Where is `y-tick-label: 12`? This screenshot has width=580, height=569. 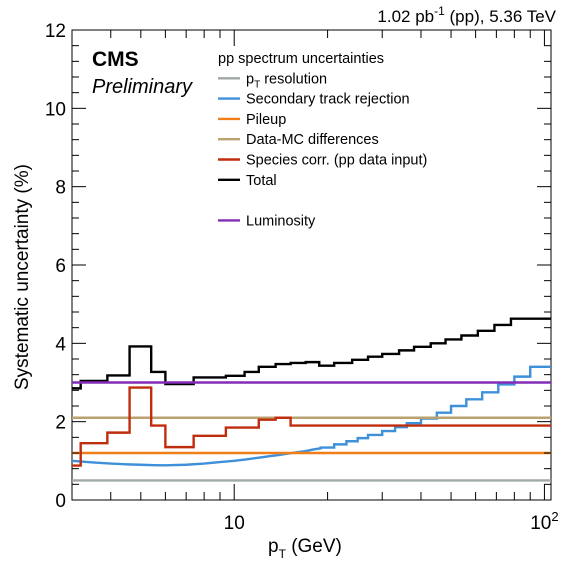
y-tick-label: 12 is located at coordinates (55, 31).